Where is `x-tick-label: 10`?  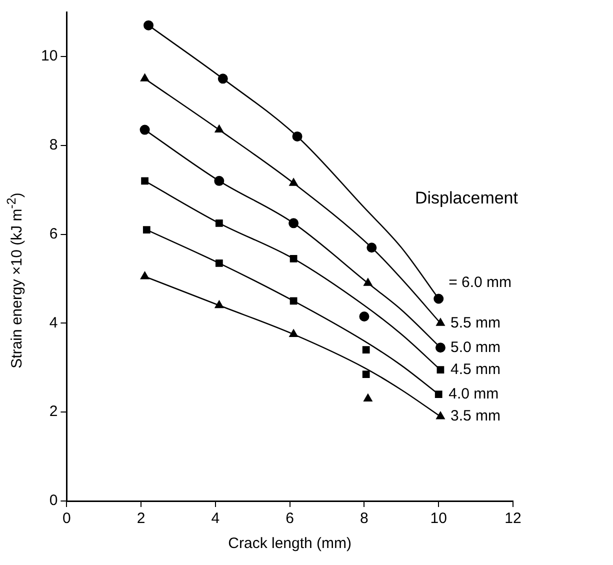 x-tick-label: 10 is located at coordinates (438, 519).